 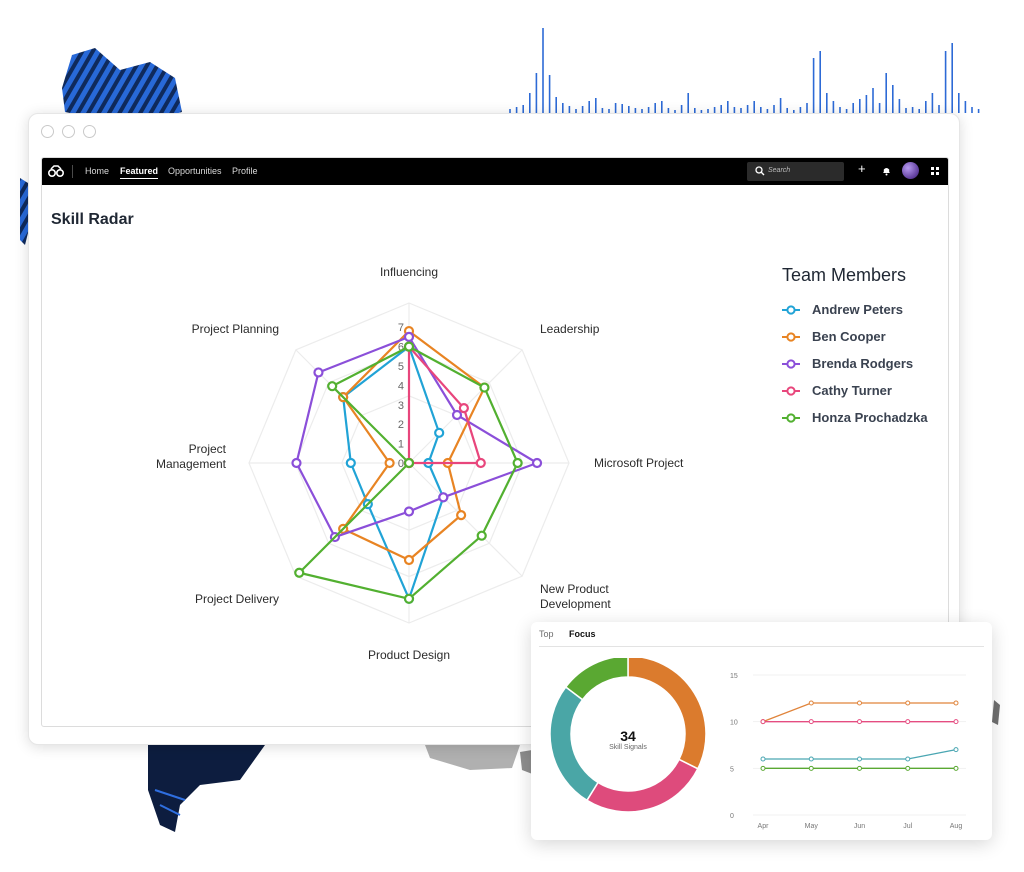 What do you see at coordinates (870, 417) in the screenshot?
I see `legend-item-label: Honza Prochadzka` at bounding box center [870, 417].